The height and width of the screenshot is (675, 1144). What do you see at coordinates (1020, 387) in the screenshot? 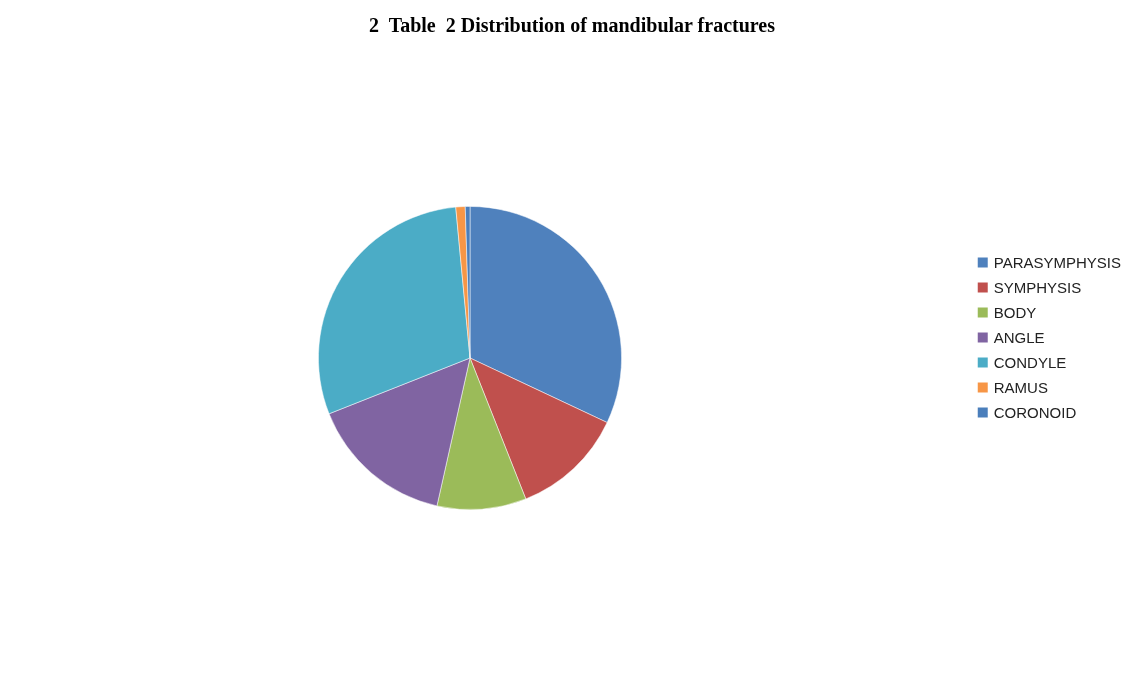
I see `legend-label: RAMUS` at bounding box center [1020, 387].